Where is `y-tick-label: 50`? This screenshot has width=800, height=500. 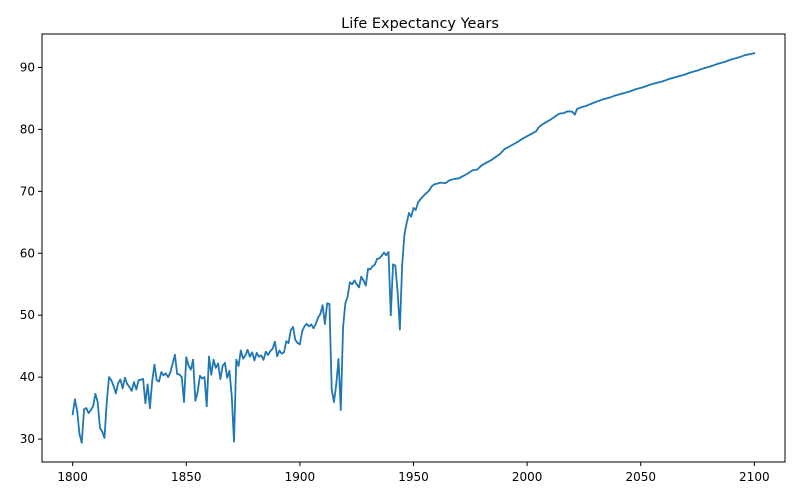
y-tick-label: 50 is located at coordinates (27, 315).